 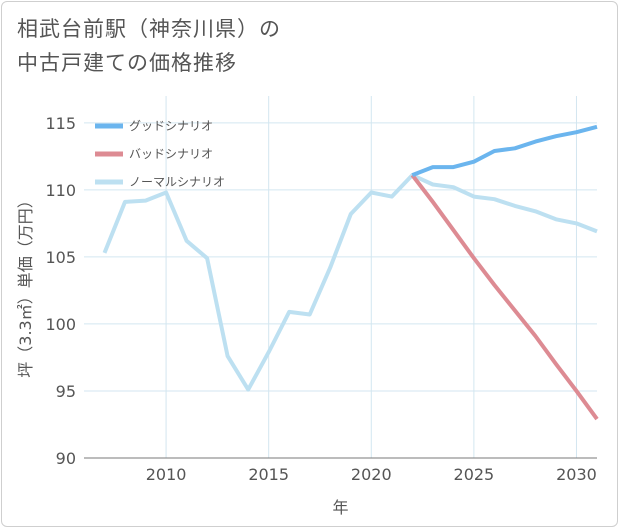 I want to click on chart-title: 相武台前駅（神奈川県）の 中古戸建ての価格推移, so click(x=267, y=46).